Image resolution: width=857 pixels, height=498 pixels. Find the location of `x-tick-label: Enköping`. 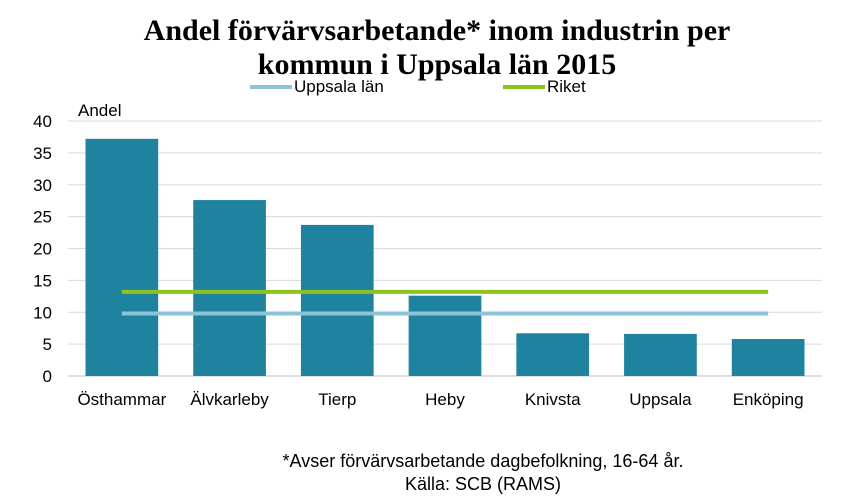

x-tick-label: Enköping is located at coordinates (768, 399).